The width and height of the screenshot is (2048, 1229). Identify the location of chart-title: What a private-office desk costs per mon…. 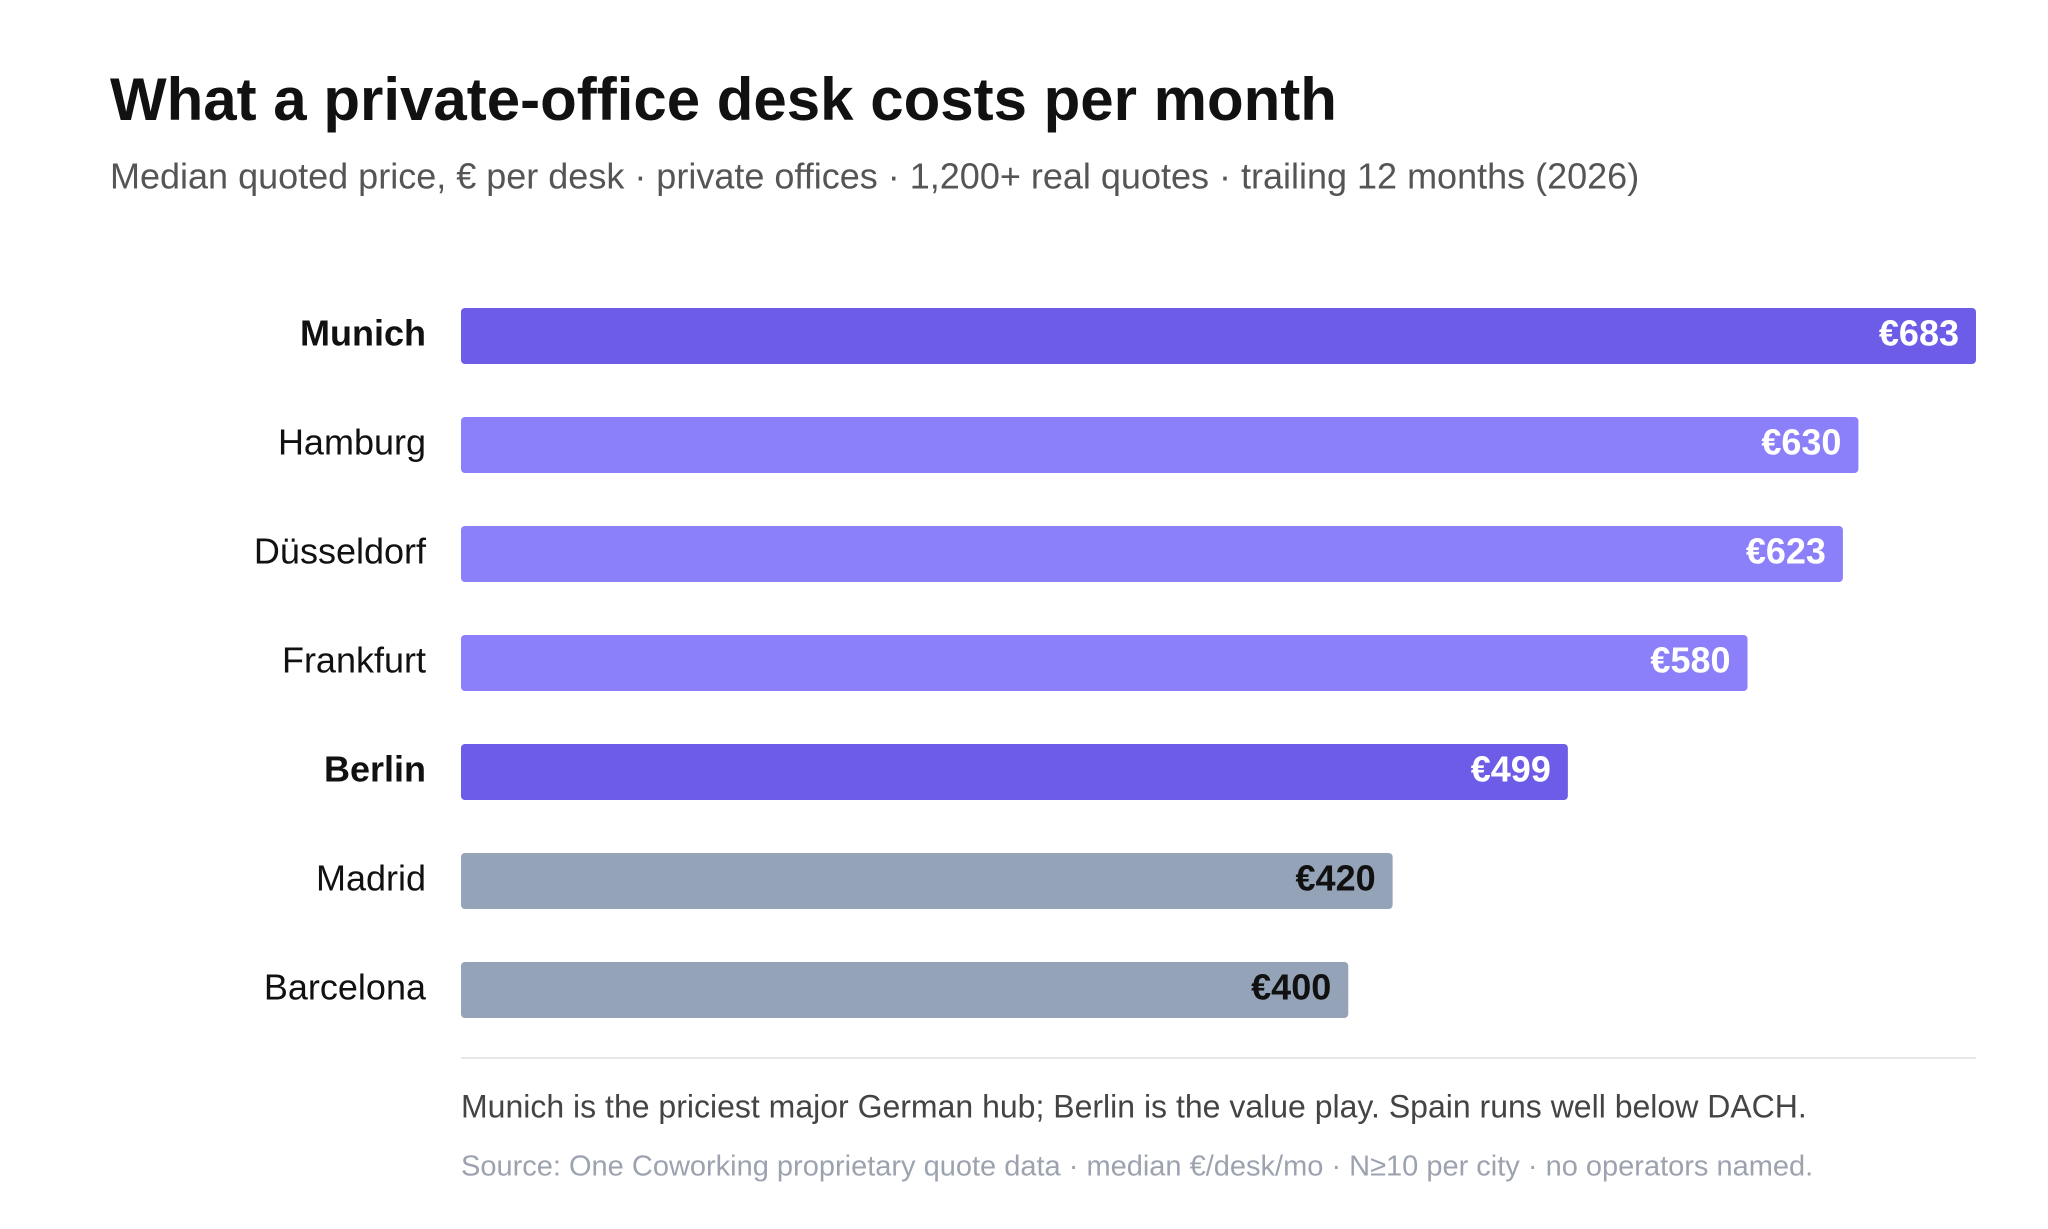
(723, 99).